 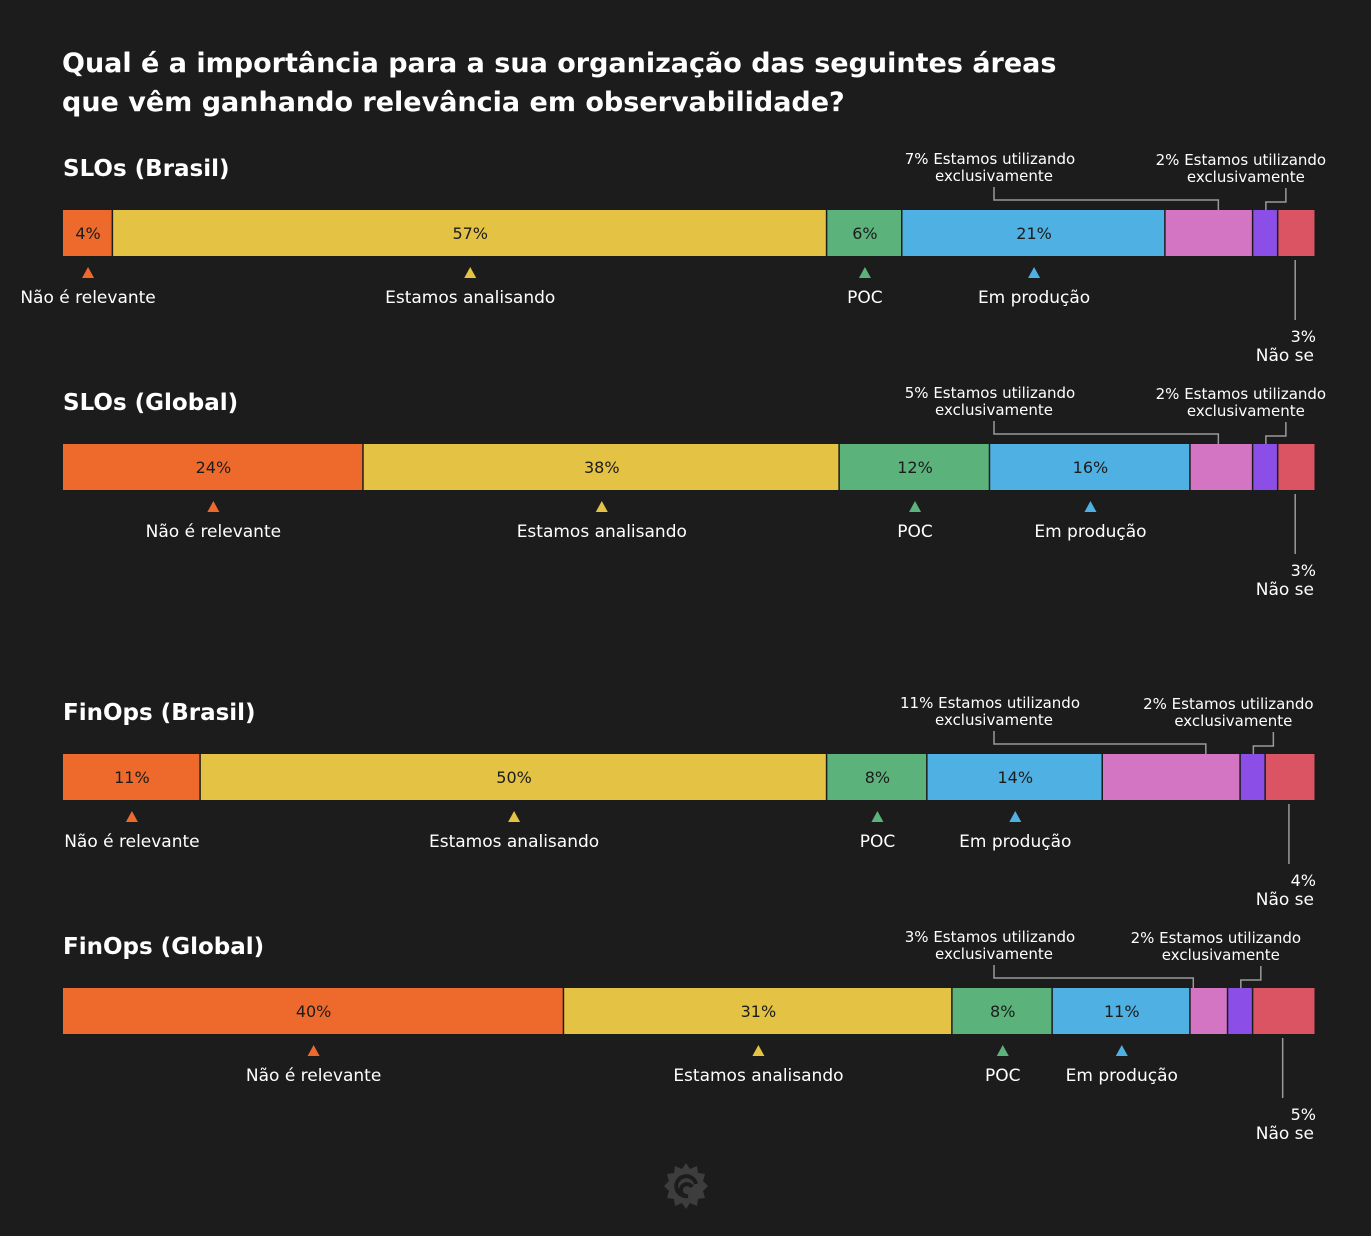 I want to click on segment-value-label: 12%, so click(x=915, y=467).